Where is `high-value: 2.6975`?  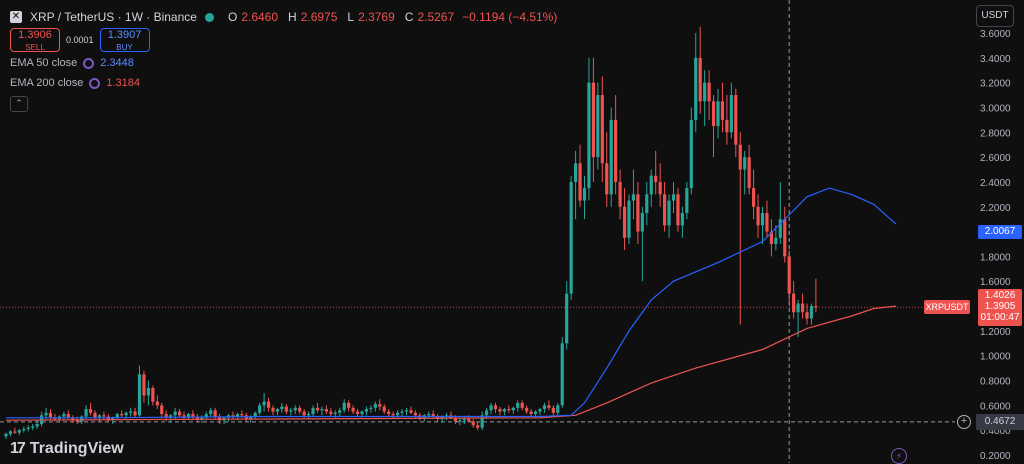 high-value: 2.6975 is located at coordinates (319, 17).